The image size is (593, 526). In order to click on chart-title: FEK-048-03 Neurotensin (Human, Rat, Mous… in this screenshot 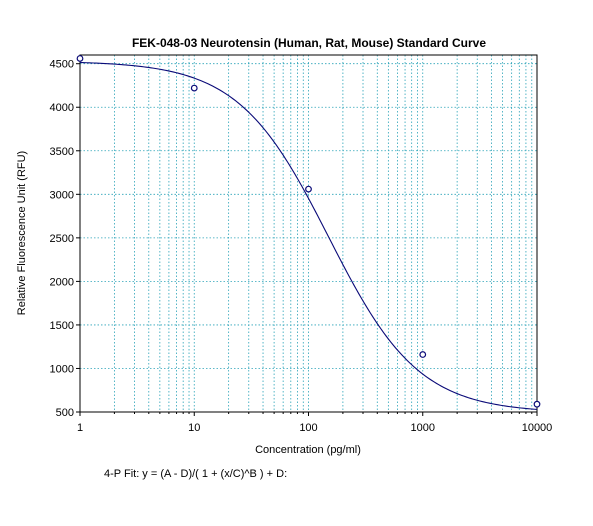, I will do `click(309, 43)`.